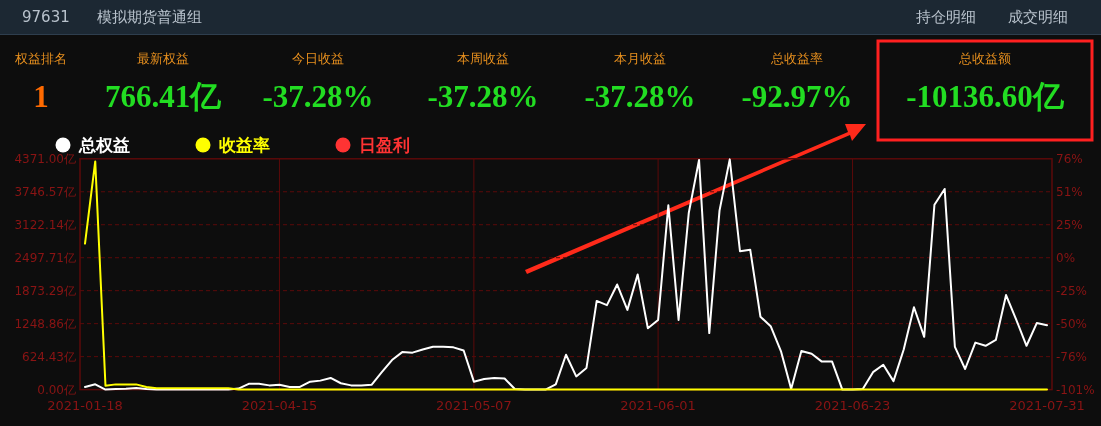 The height and width of the screenshot is (426, 1101). What do you see at coordinates (49, 356) in the screenshot?
I see `y-tick-label: 624.43亿` at bounding box center [49, 356].